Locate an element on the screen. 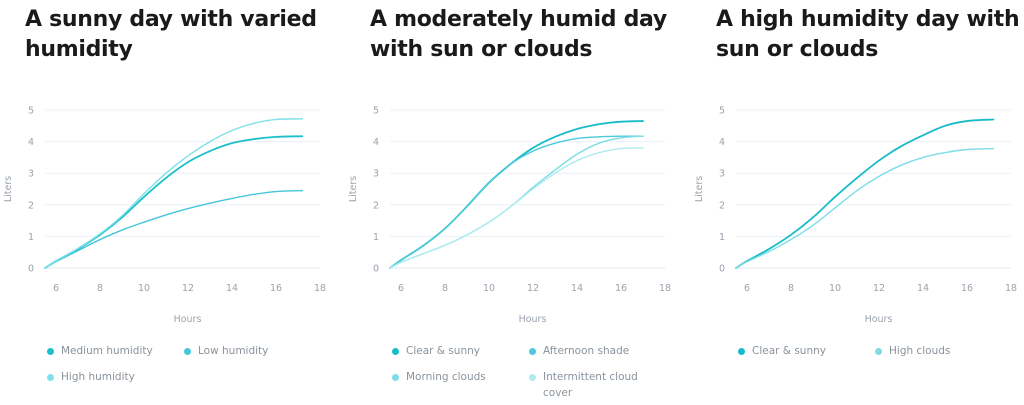  legend-item: Morning clouds is located at coordinates (439, 377).